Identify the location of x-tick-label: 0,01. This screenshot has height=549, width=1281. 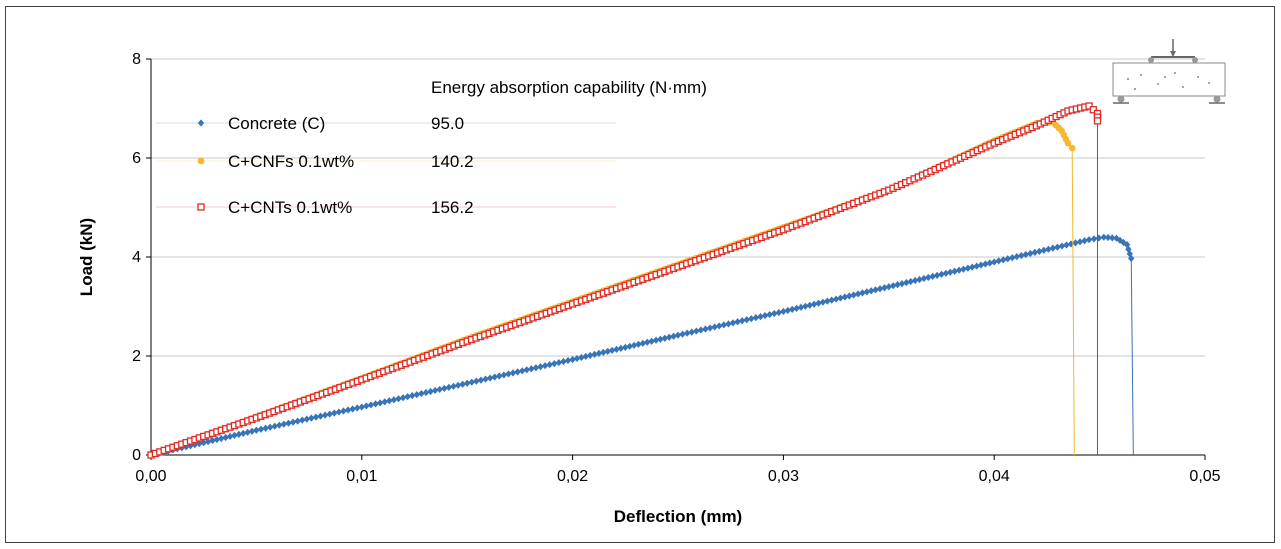
(361, 476).